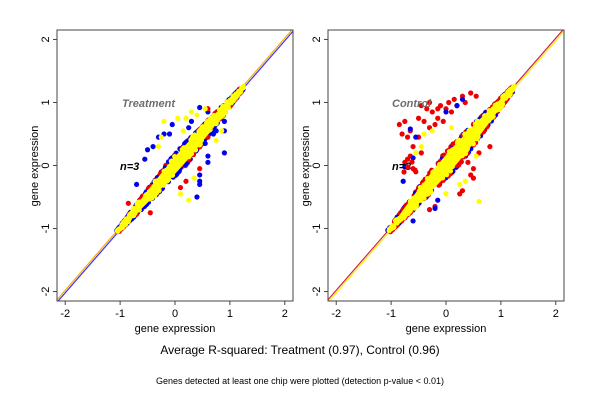 The image size is (600, 400). What do you see at coordinates (317, 39) in the screenshot?
I see `y-tick-label: 2` at bounding box center [317, 39].